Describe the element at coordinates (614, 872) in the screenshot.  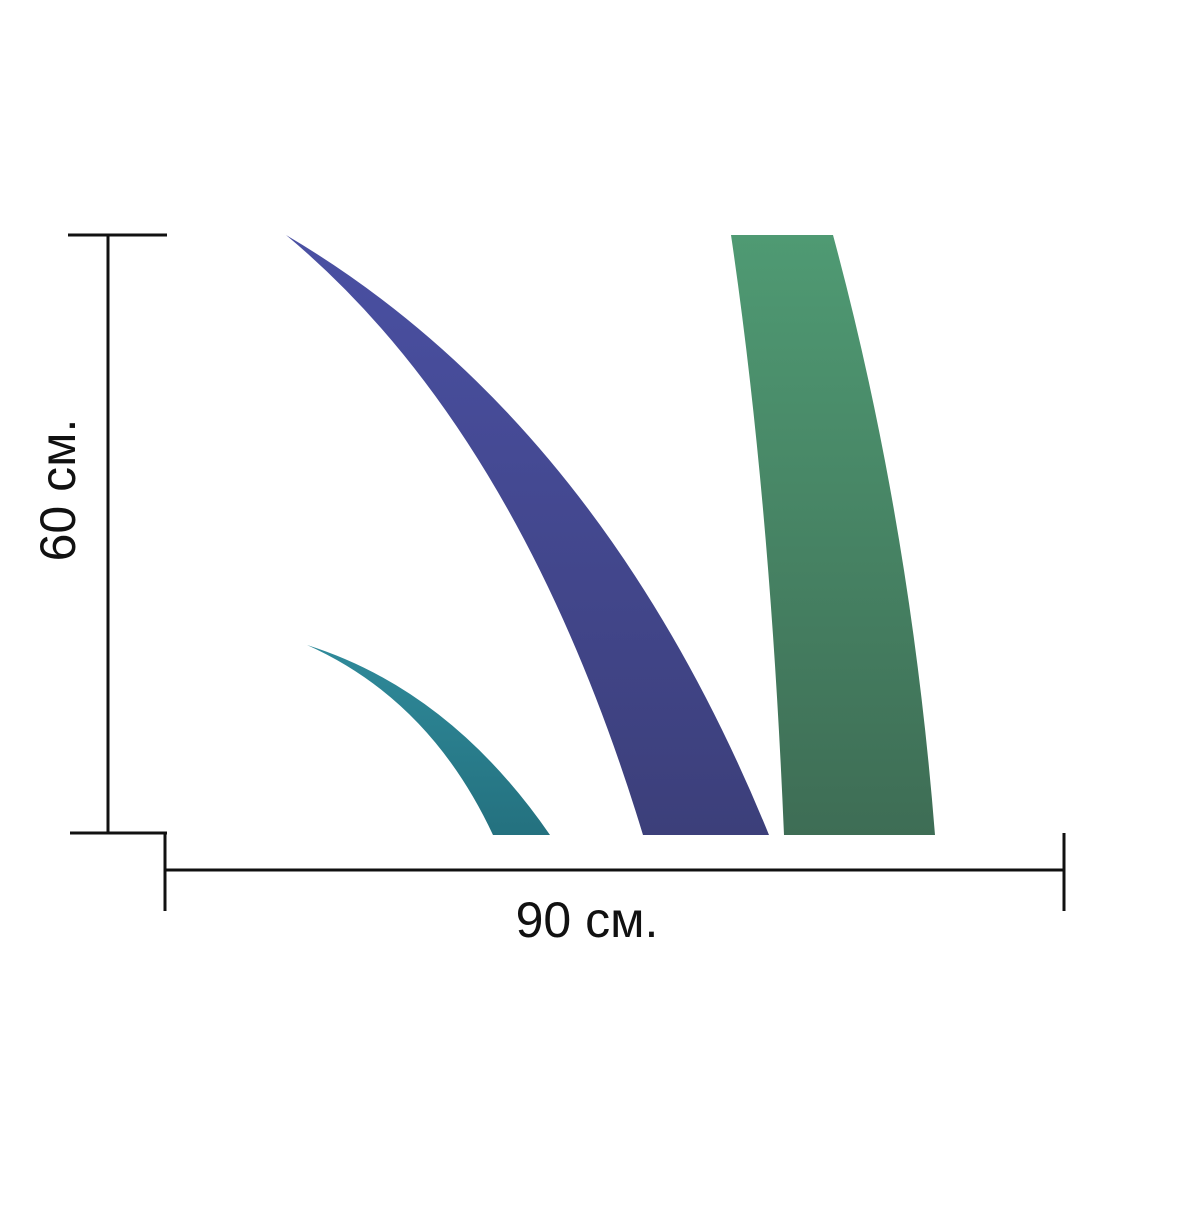
I see `width-dimension-line` at that location.